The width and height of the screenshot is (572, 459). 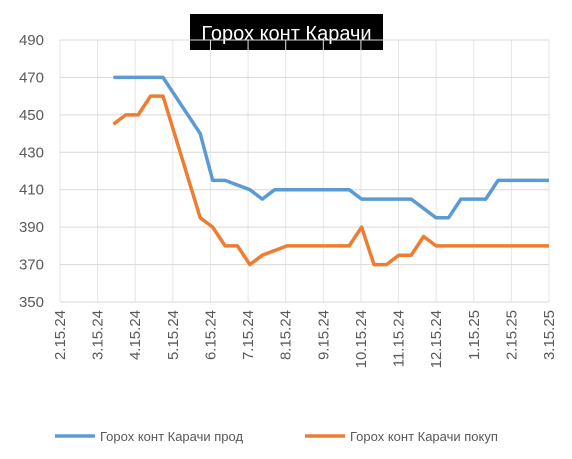 I want to click on y-tick-label: 490, so click(x=31, y=40).